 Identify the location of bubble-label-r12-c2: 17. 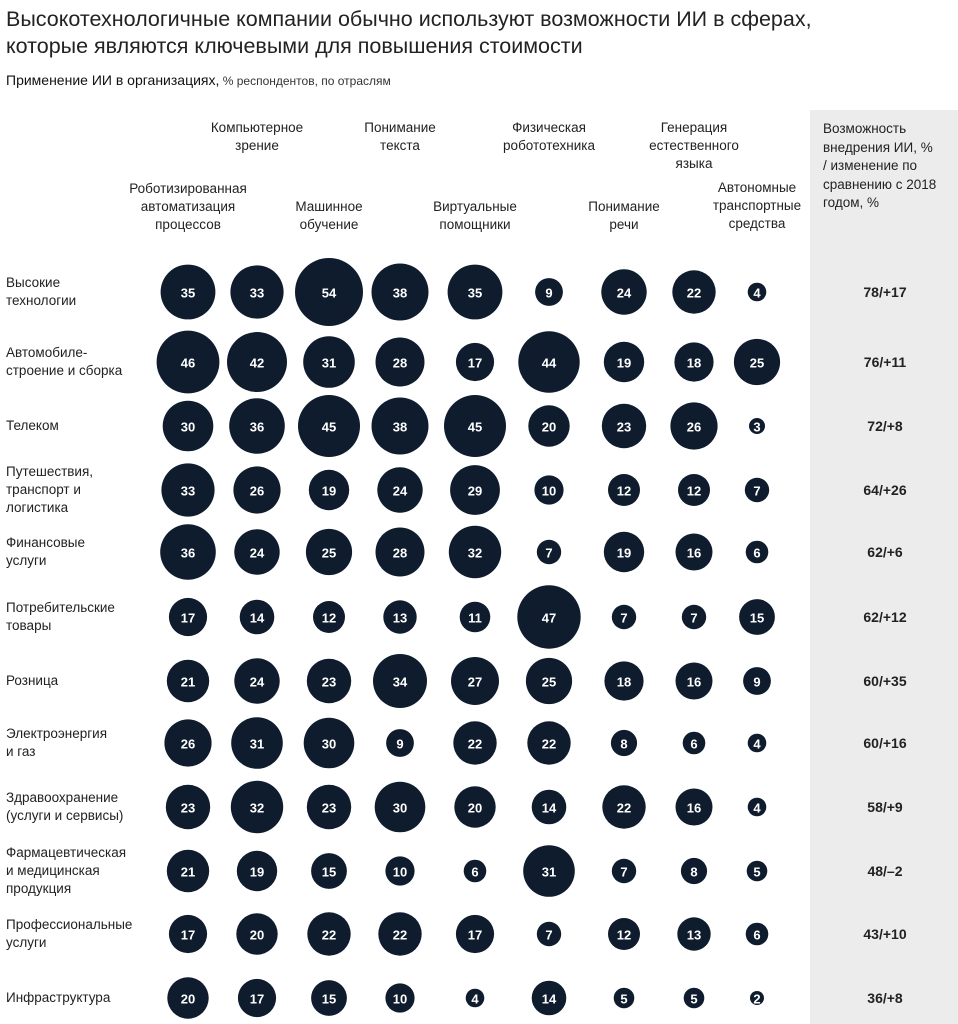
(257, 999).